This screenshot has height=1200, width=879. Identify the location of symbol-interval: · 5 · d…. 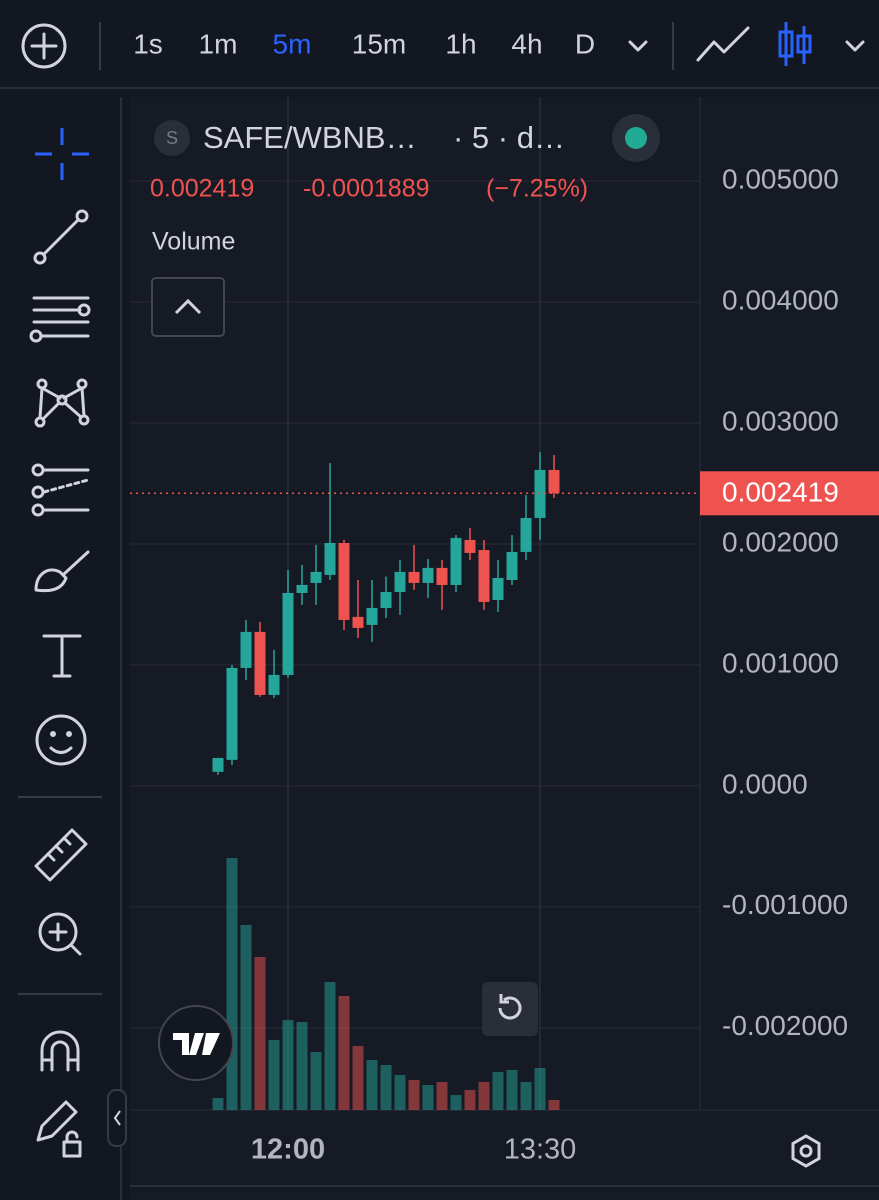
(509, 137).